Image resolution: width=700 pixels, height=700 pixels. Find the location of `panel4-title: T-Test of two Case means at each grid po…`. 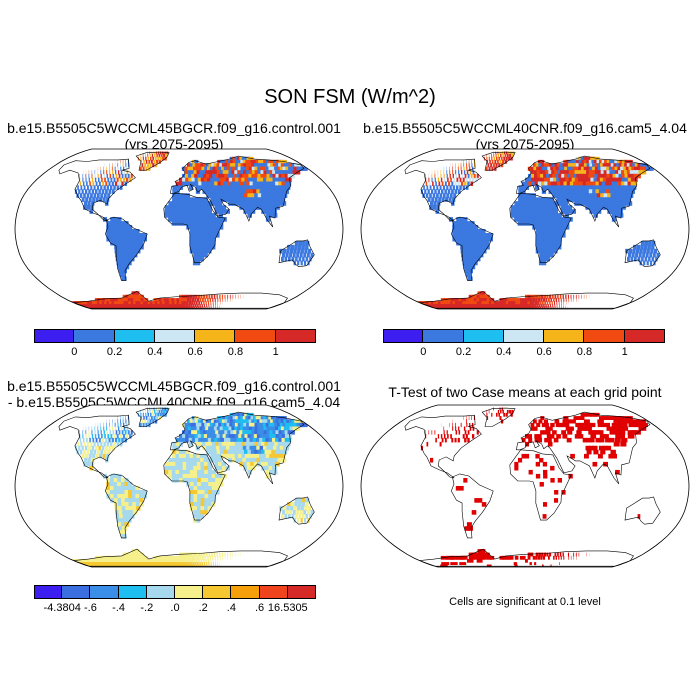

panel4-title: T-Test of two Case means at each grid po… is located at coordinates (525, 392).